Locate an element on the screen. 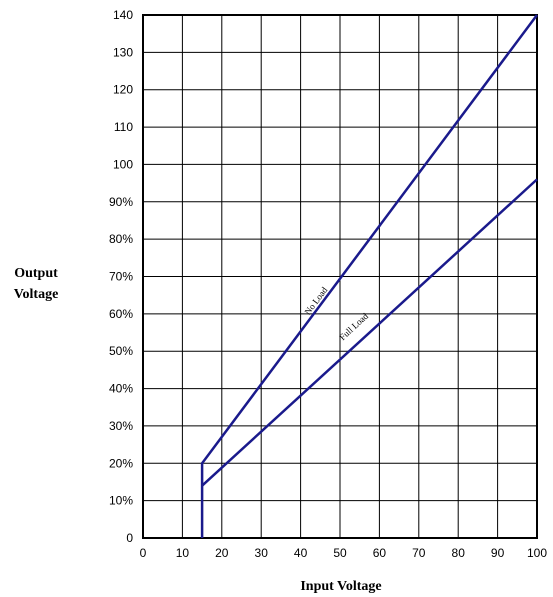  y-tick-label: 10% is located at coordinates (121, 501).